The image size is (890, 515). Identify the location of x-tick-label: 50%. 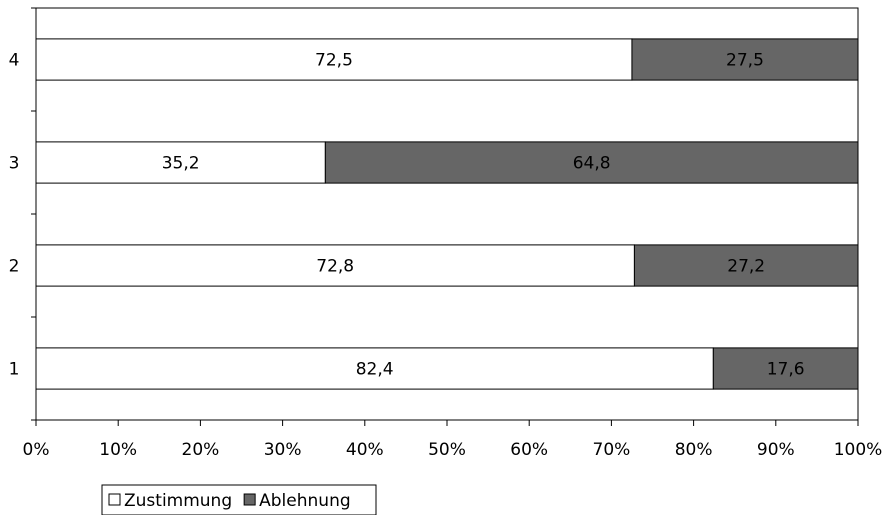
(447, 450).